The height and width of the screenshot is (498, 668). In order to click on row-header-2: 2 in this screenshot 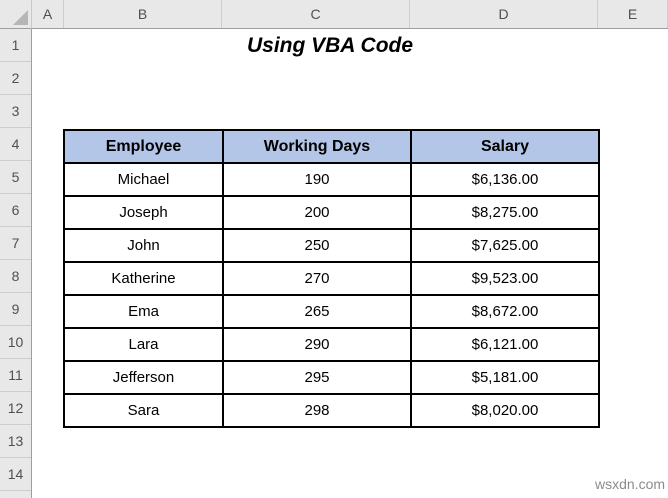, I will do `click(15, 78)`.